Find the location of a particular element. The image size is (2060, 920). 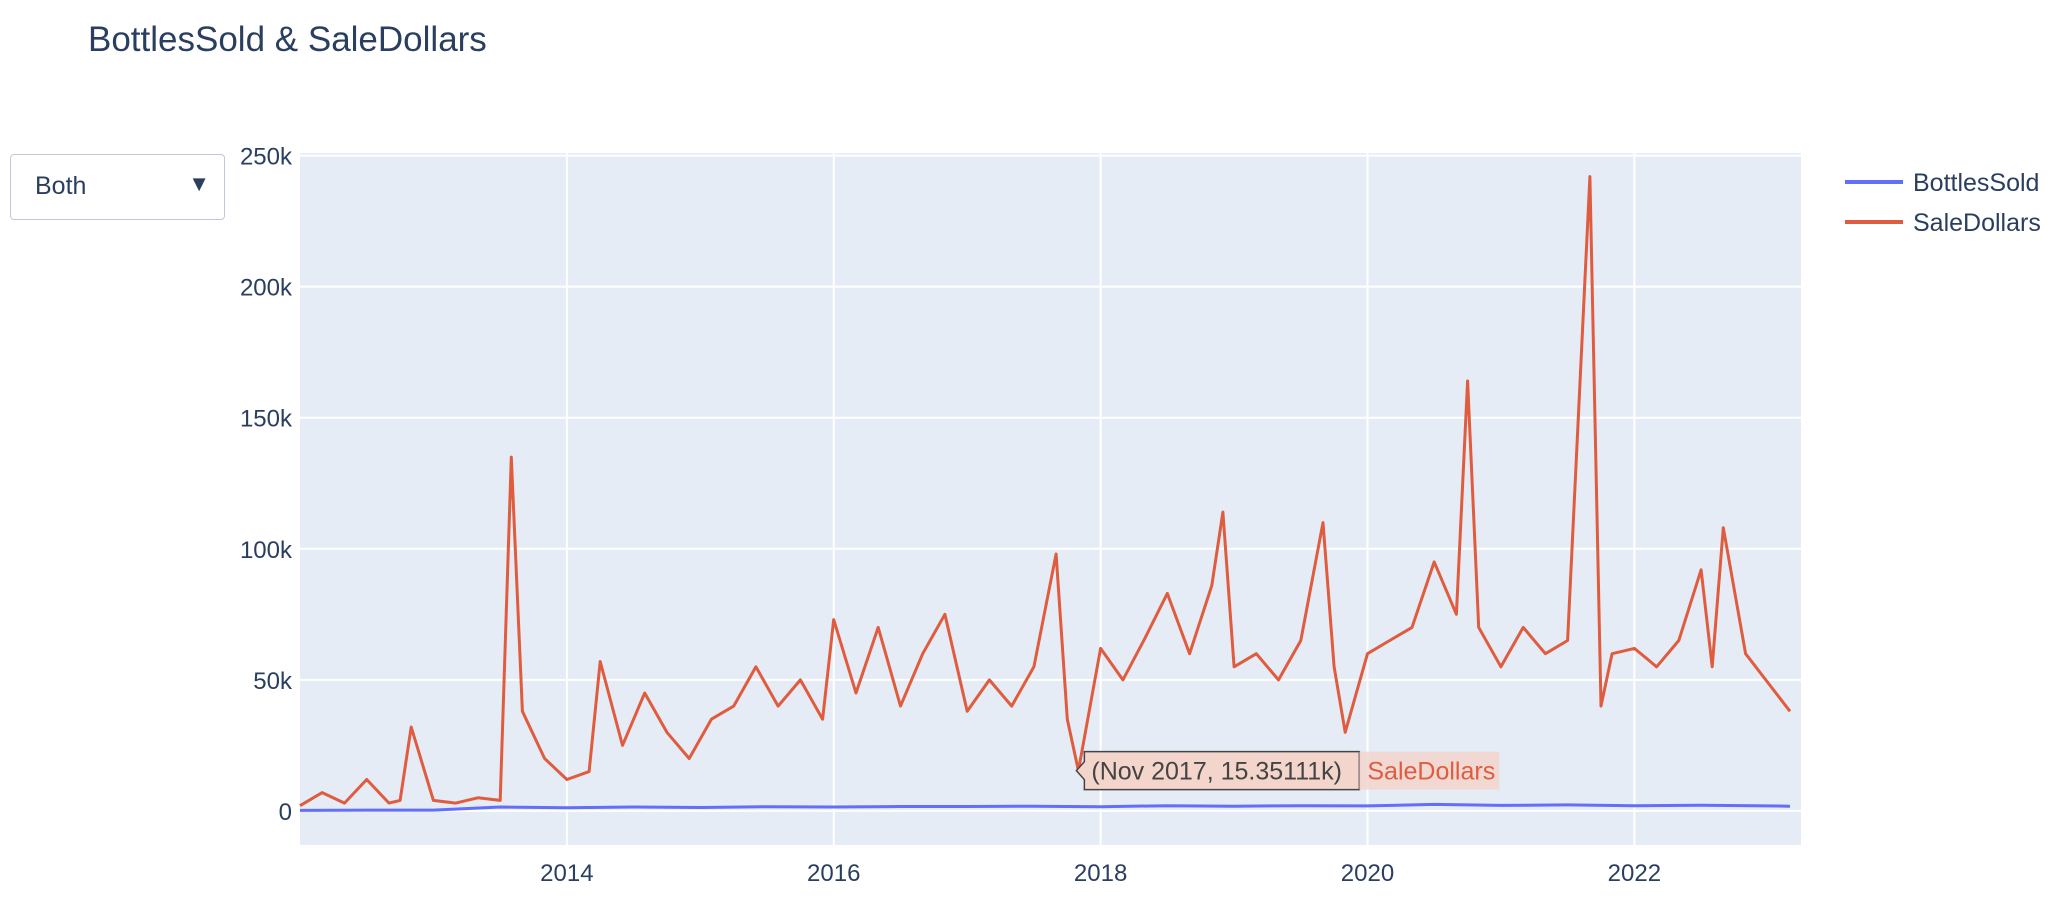

legend-item-bottlessold: BottlesSold is located at coordinates (1942, 183).